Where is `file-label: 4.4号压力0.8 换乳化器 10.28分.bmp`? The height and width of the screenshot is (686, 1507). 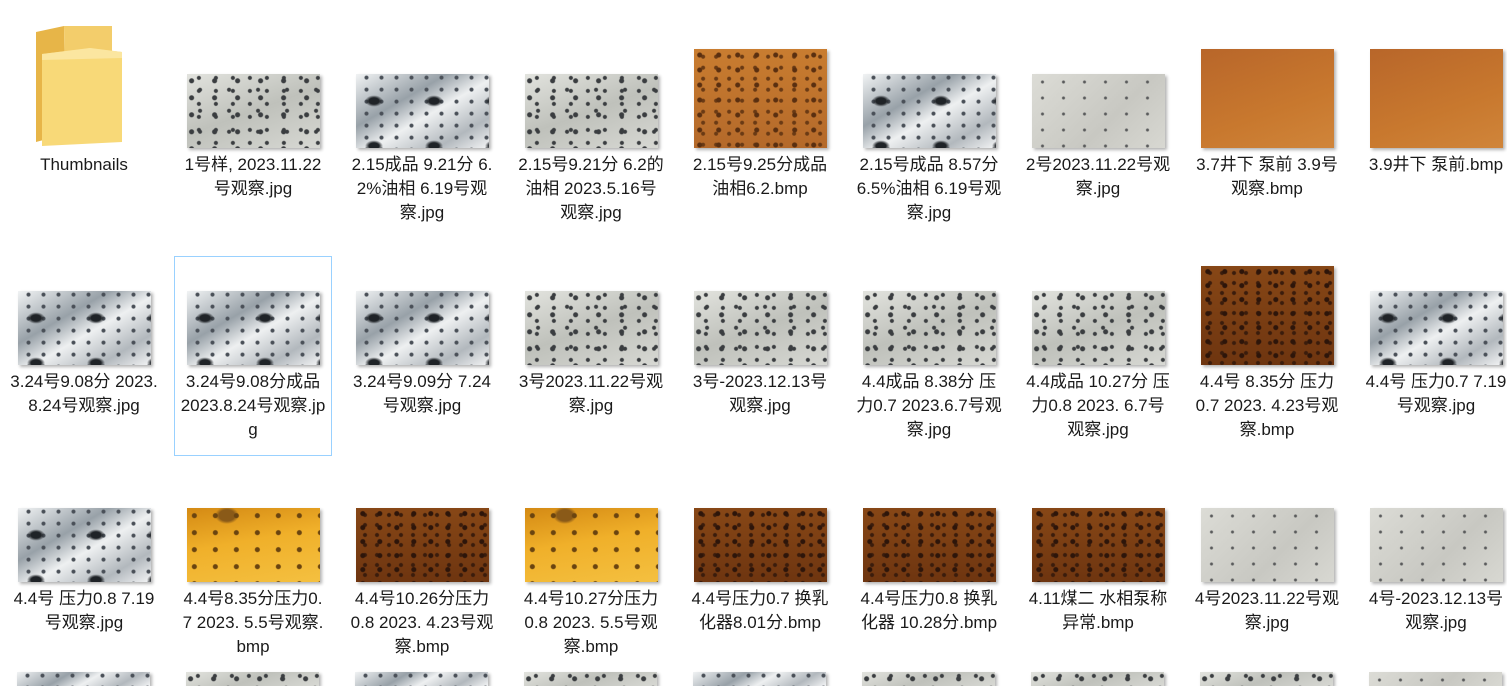
file-label: 4.4号压力0.8 换乳化器 10.28分.bmp is located at coordinates (929, 610).